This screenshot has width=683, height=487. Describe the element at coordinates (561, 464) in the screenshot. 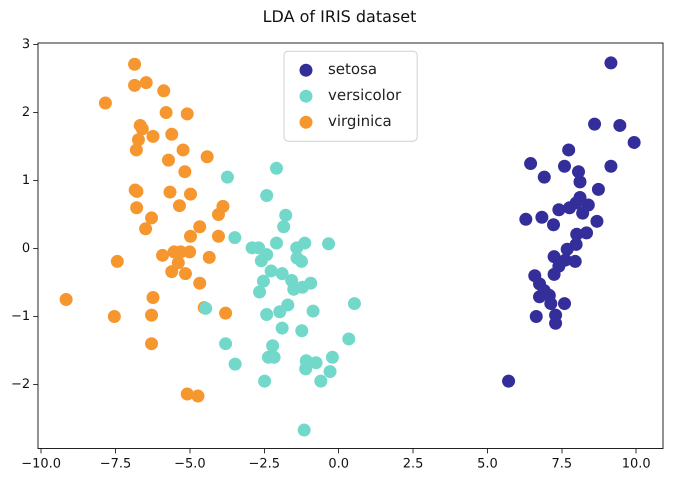

I see `x-tick-label: 7.5` at that location.